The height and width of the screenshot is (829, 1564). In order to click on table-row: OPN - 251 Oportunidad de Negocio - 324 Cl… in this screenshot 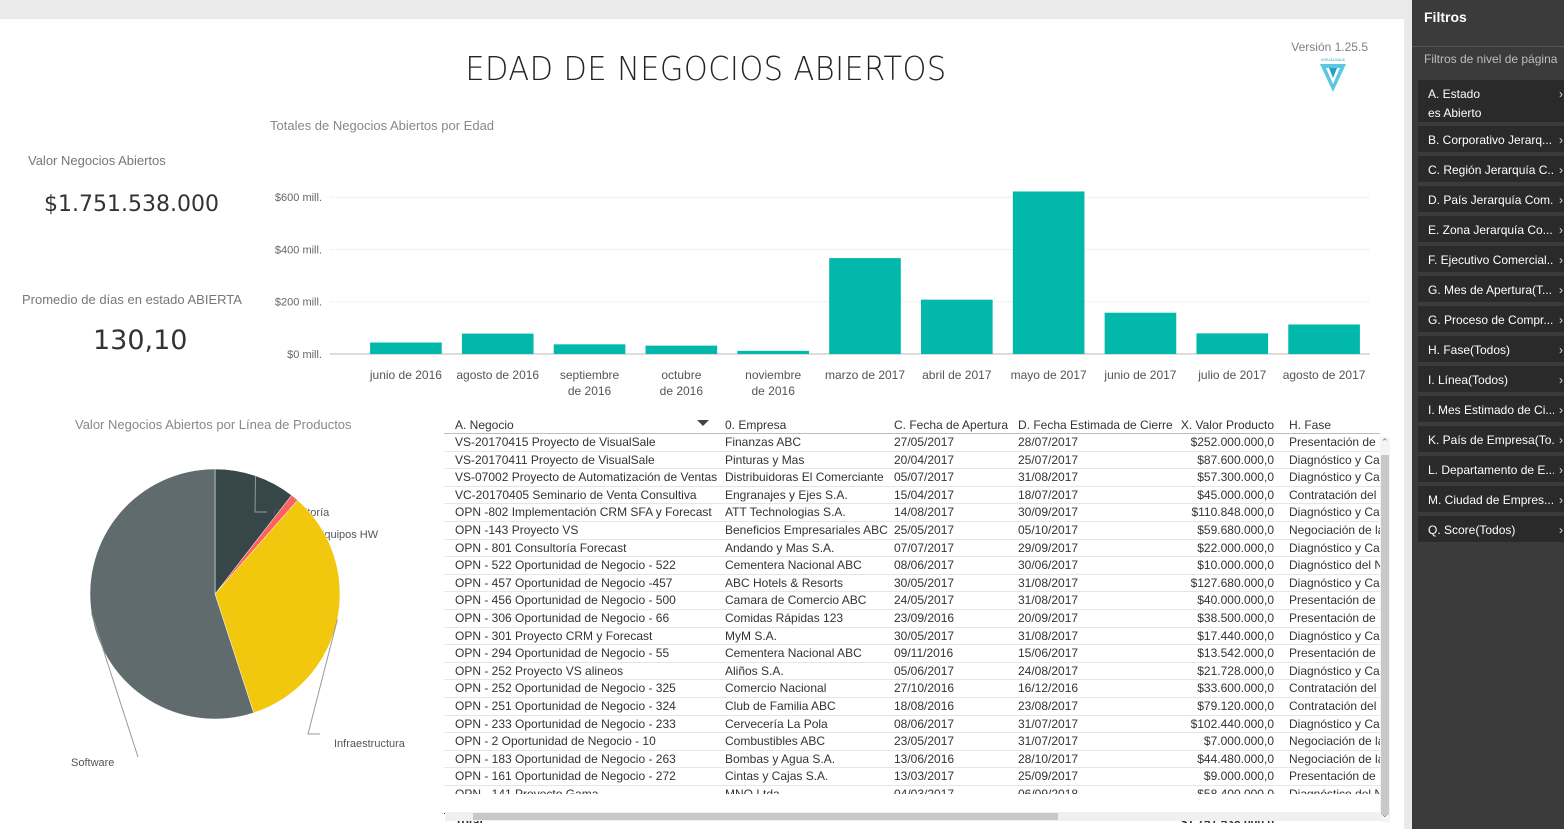, I will do `click(912, 707)`.